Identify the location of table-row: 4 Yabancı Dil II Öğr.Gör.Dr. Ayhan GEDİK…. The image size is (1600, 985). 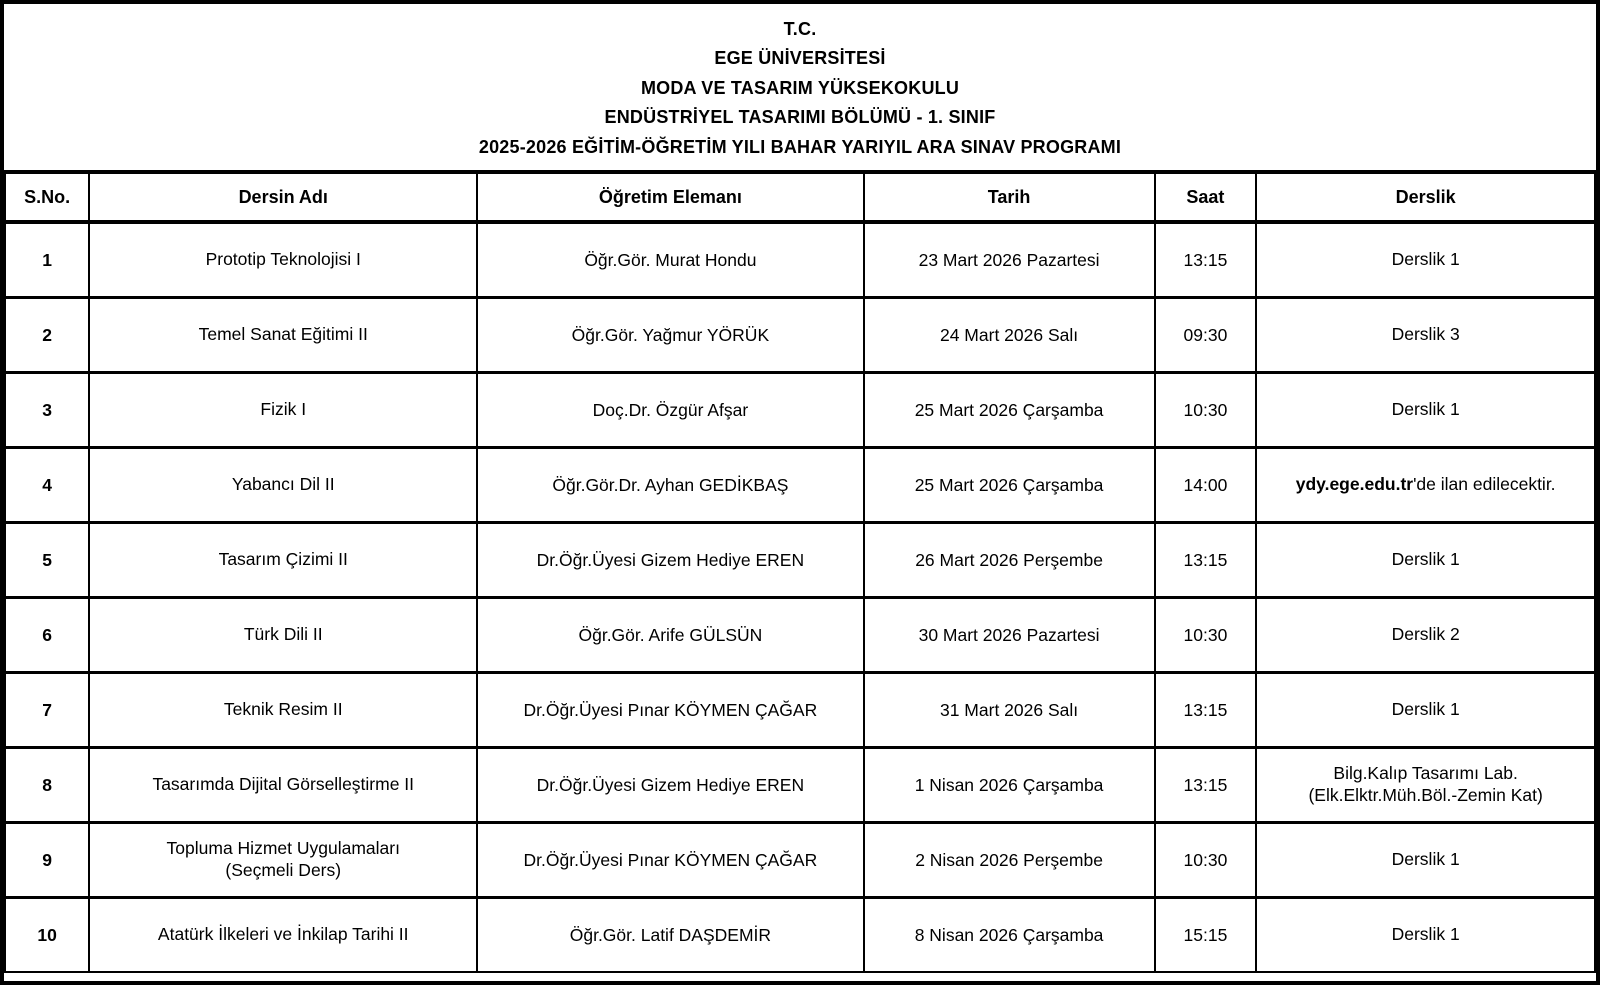
(800, 485).